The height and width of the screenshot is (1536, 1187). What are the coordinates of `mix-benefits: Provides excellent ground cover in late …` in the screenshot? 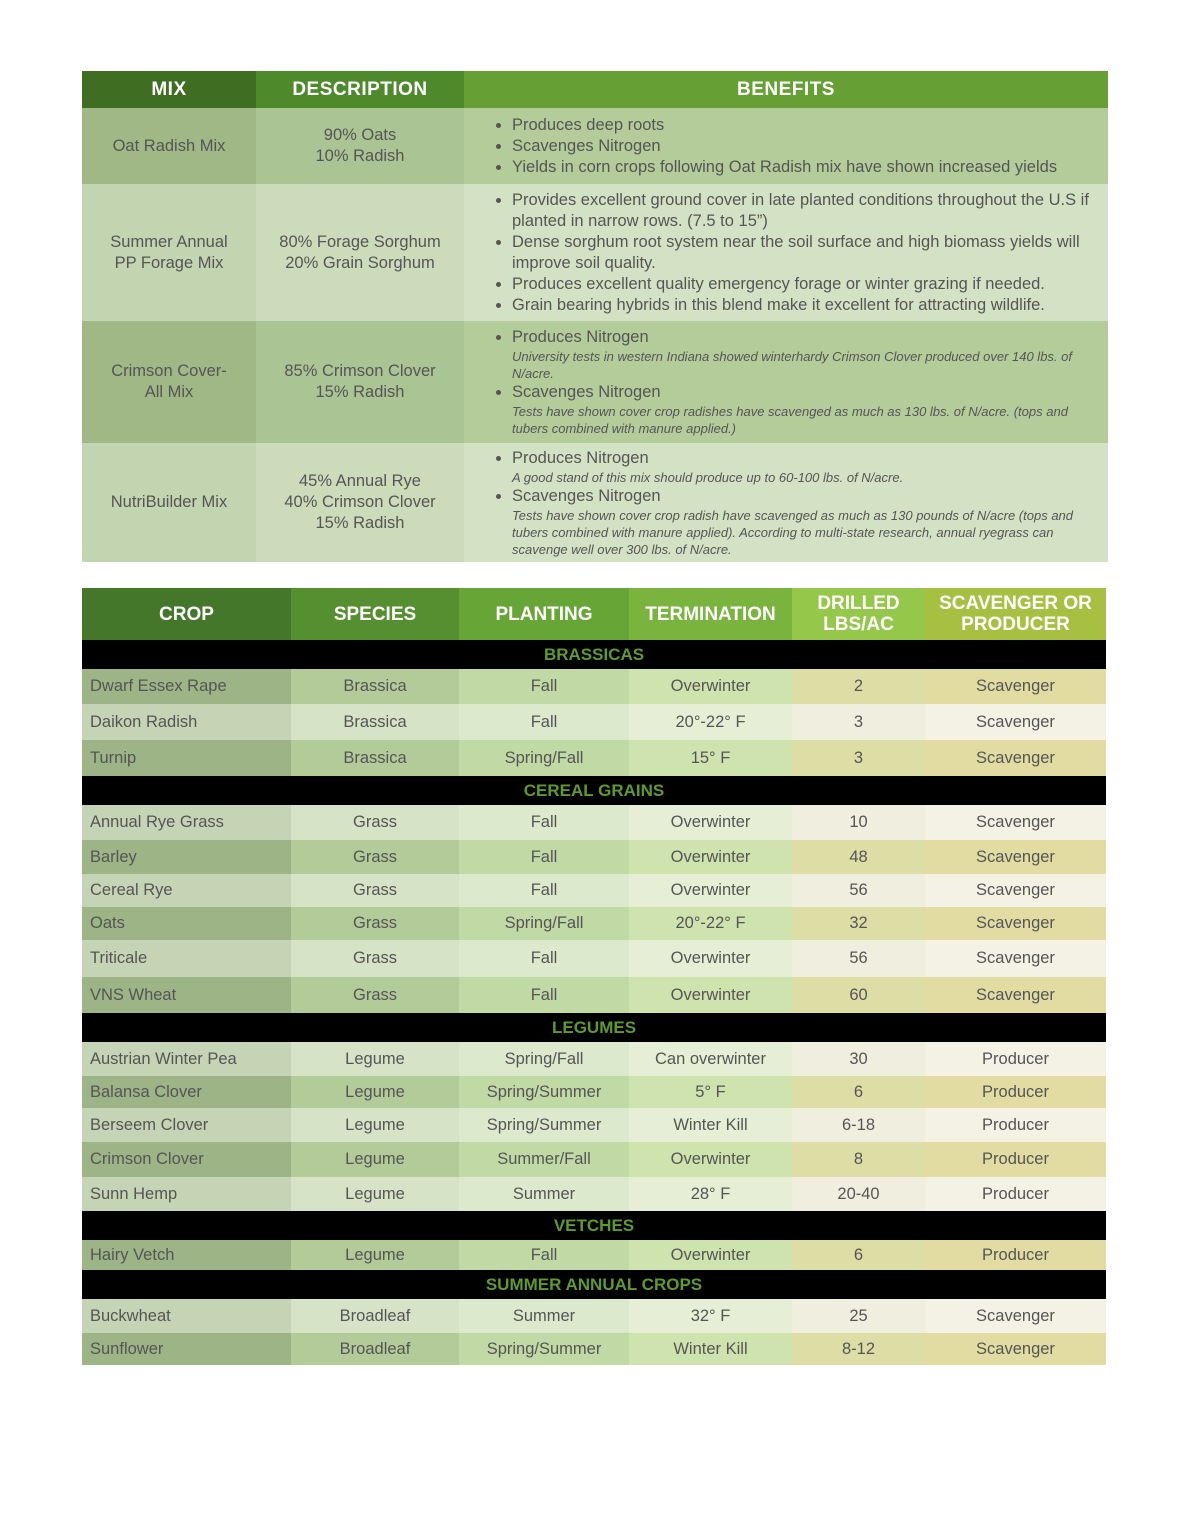 It's located at (786, 252).